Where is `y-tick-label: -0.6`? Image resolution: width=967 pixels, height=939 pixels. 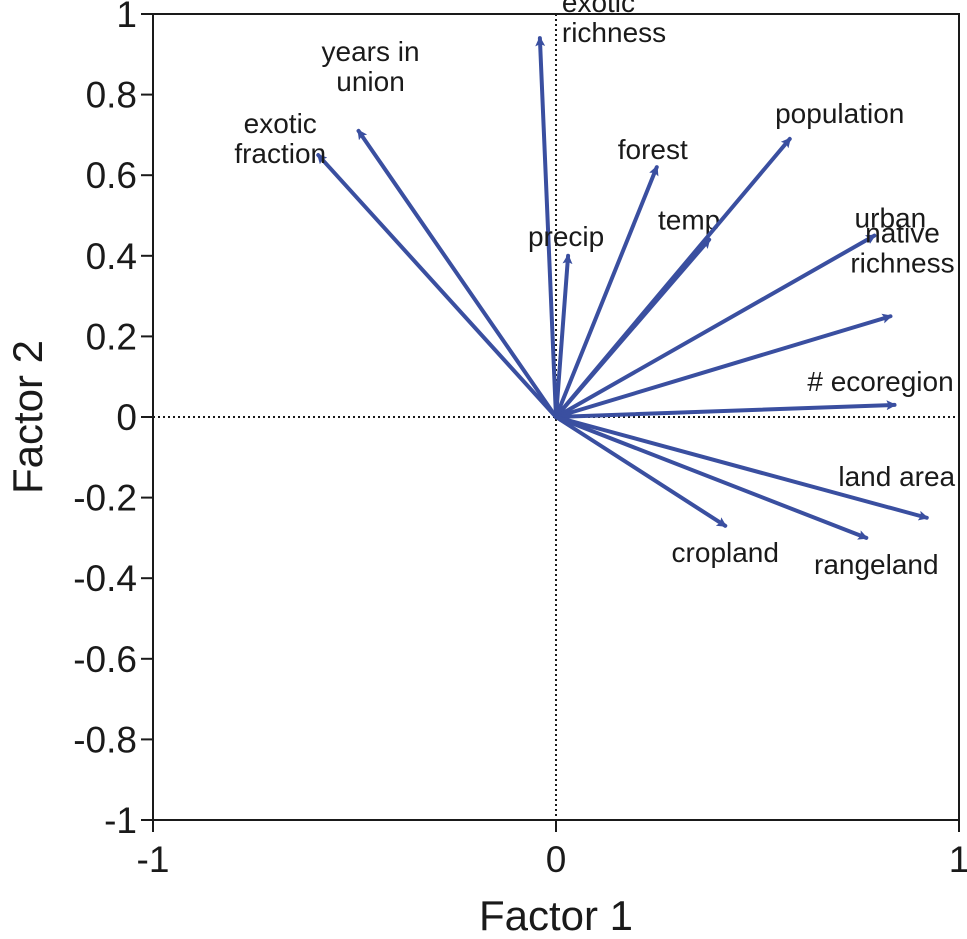 y-tick-label: -0.6 is located at coordinates (105, 659).